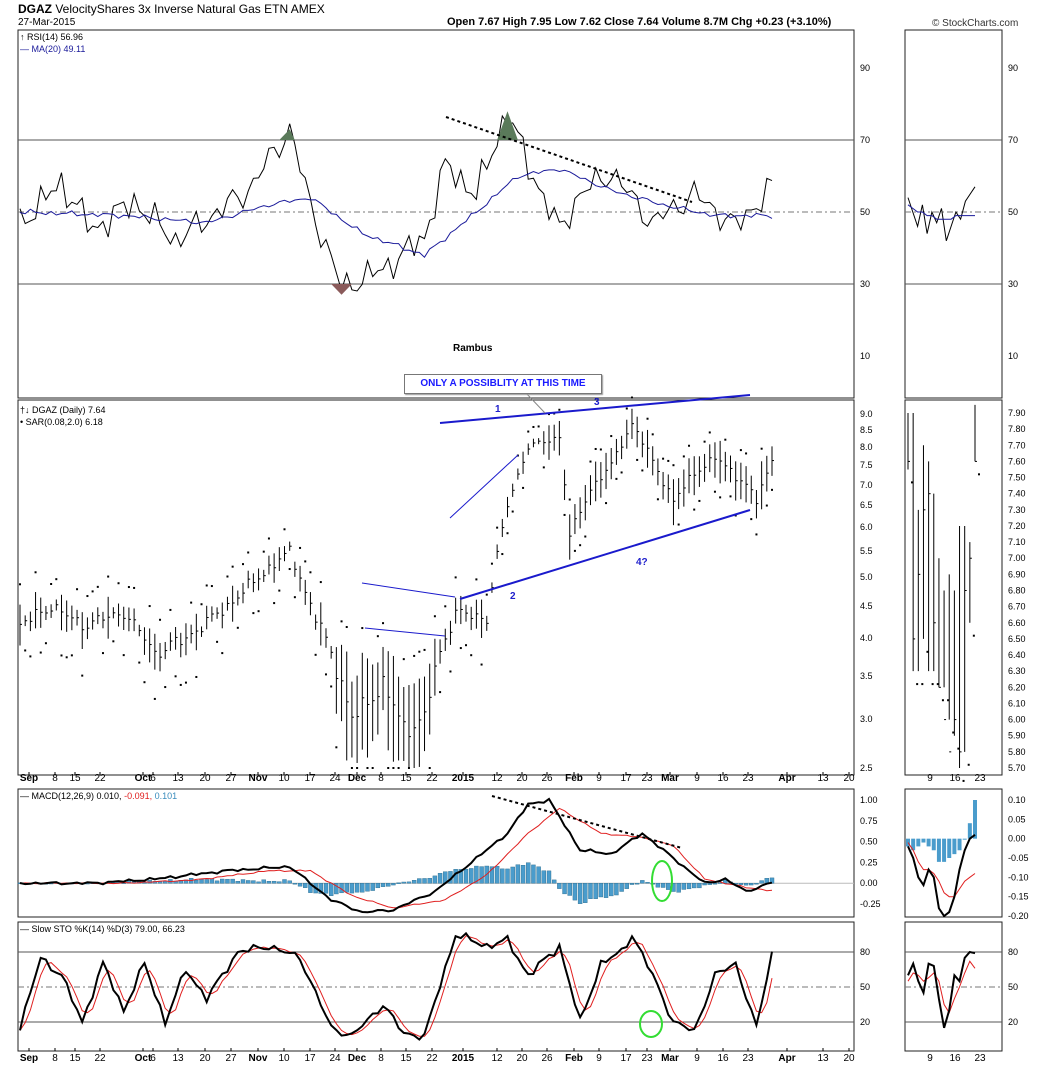 The width and height of the screenshot is (1050, 1069). What do you see at coordinates (1017, 558) in the screenshot?
I see `price-zoom-tick-label: 7.00` at bounding box center [1017, 558].